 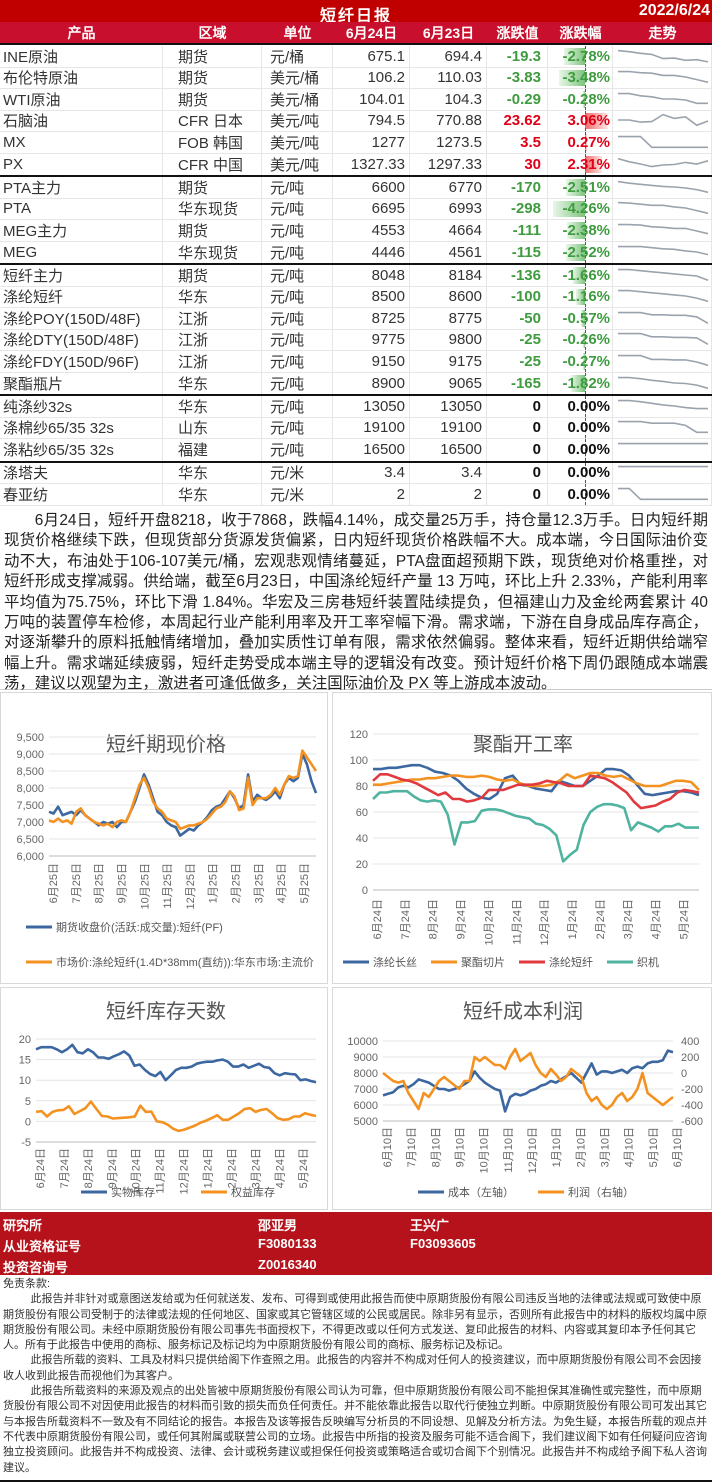 What do you see at coordinates (517, 33) in the screenshot?
I see `col-change: 涨跌值` at bounding box center [517, 33].